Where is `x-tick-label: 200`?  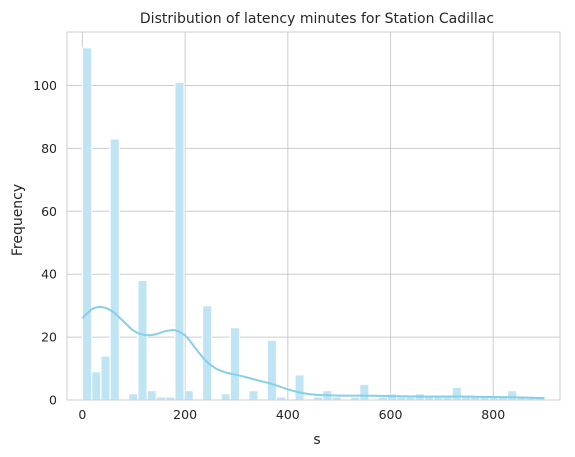
x-tick-label: 200 is located at coordinates (185, 414).